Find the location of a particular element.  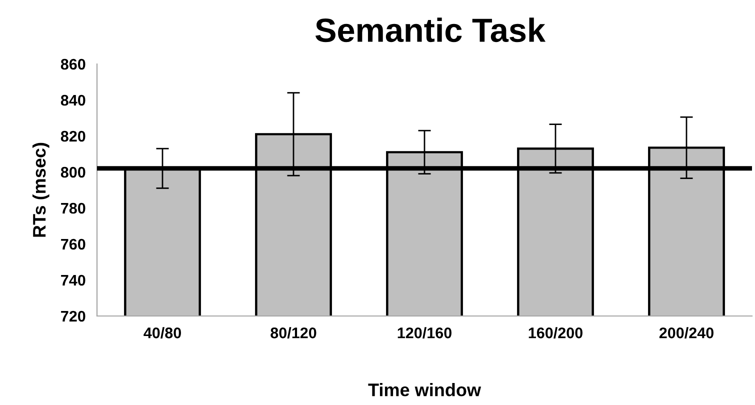

y-tick-label: 820 is located at coordinates (73, 136).